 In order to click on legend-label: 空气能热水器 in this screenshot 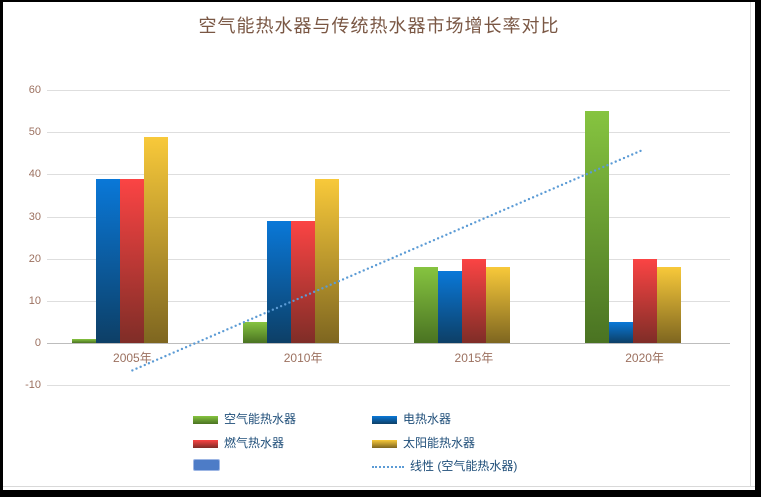, I will do `click(260, 419)`.